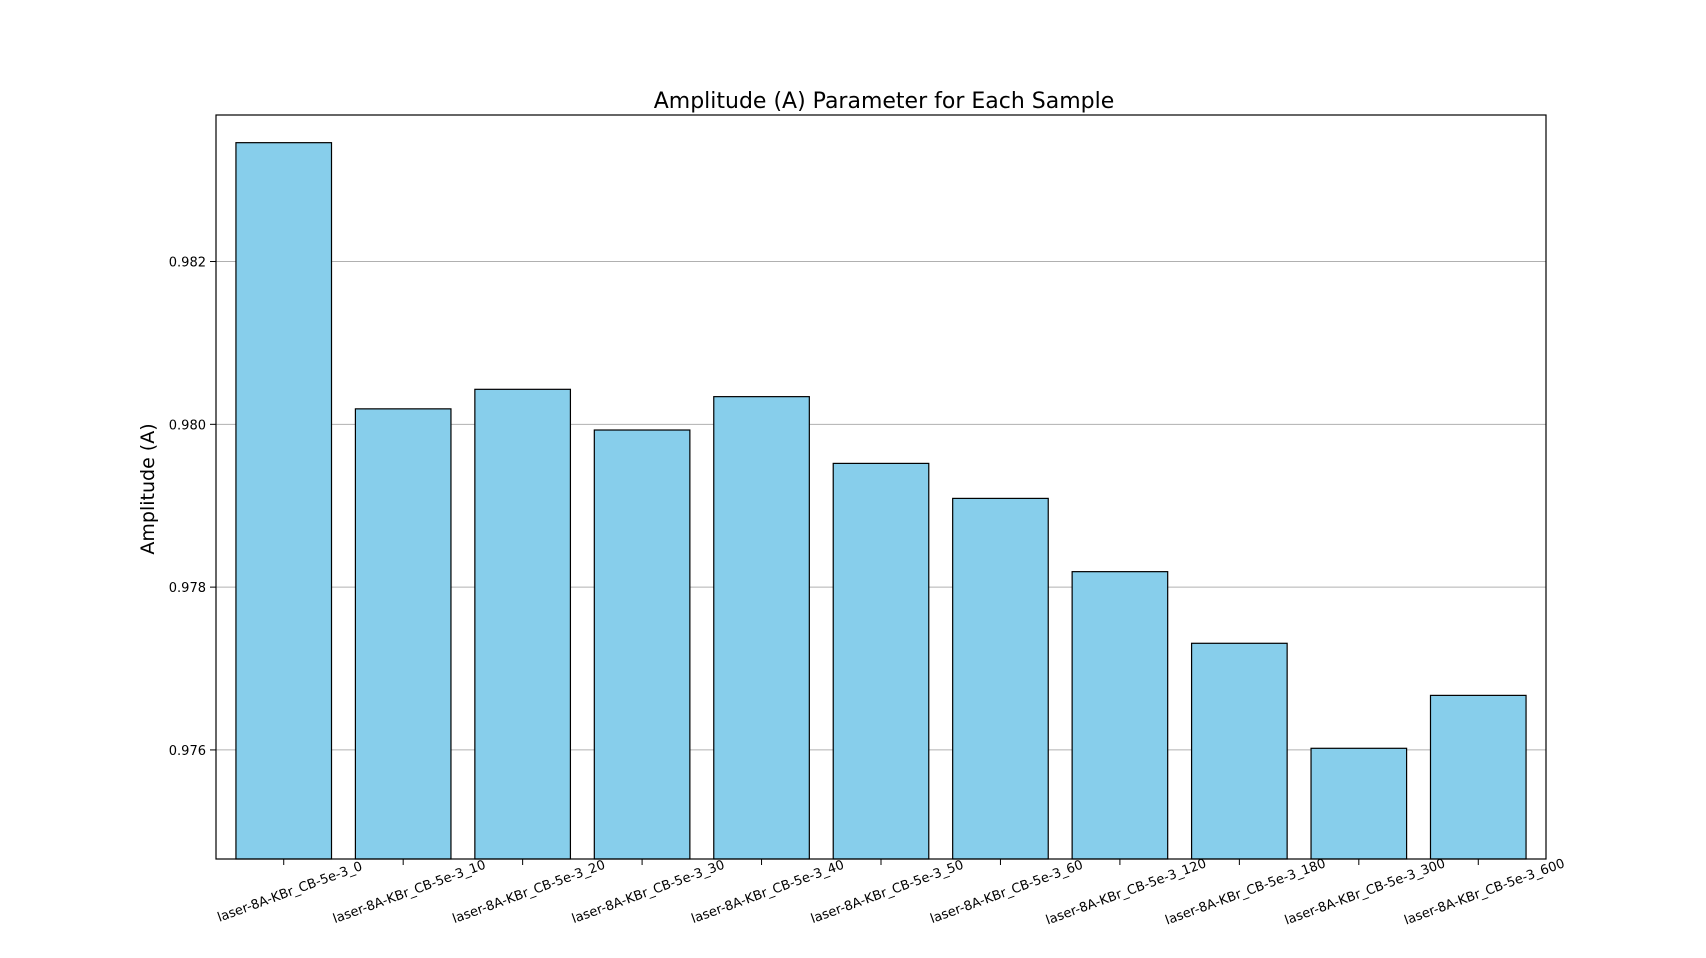 Image resolution: width=1706 pixels, height=958 pixels. Describe the element at coordinates (187, 263) in the screenshot. I see `y-tick-label: 0.982` at that location.